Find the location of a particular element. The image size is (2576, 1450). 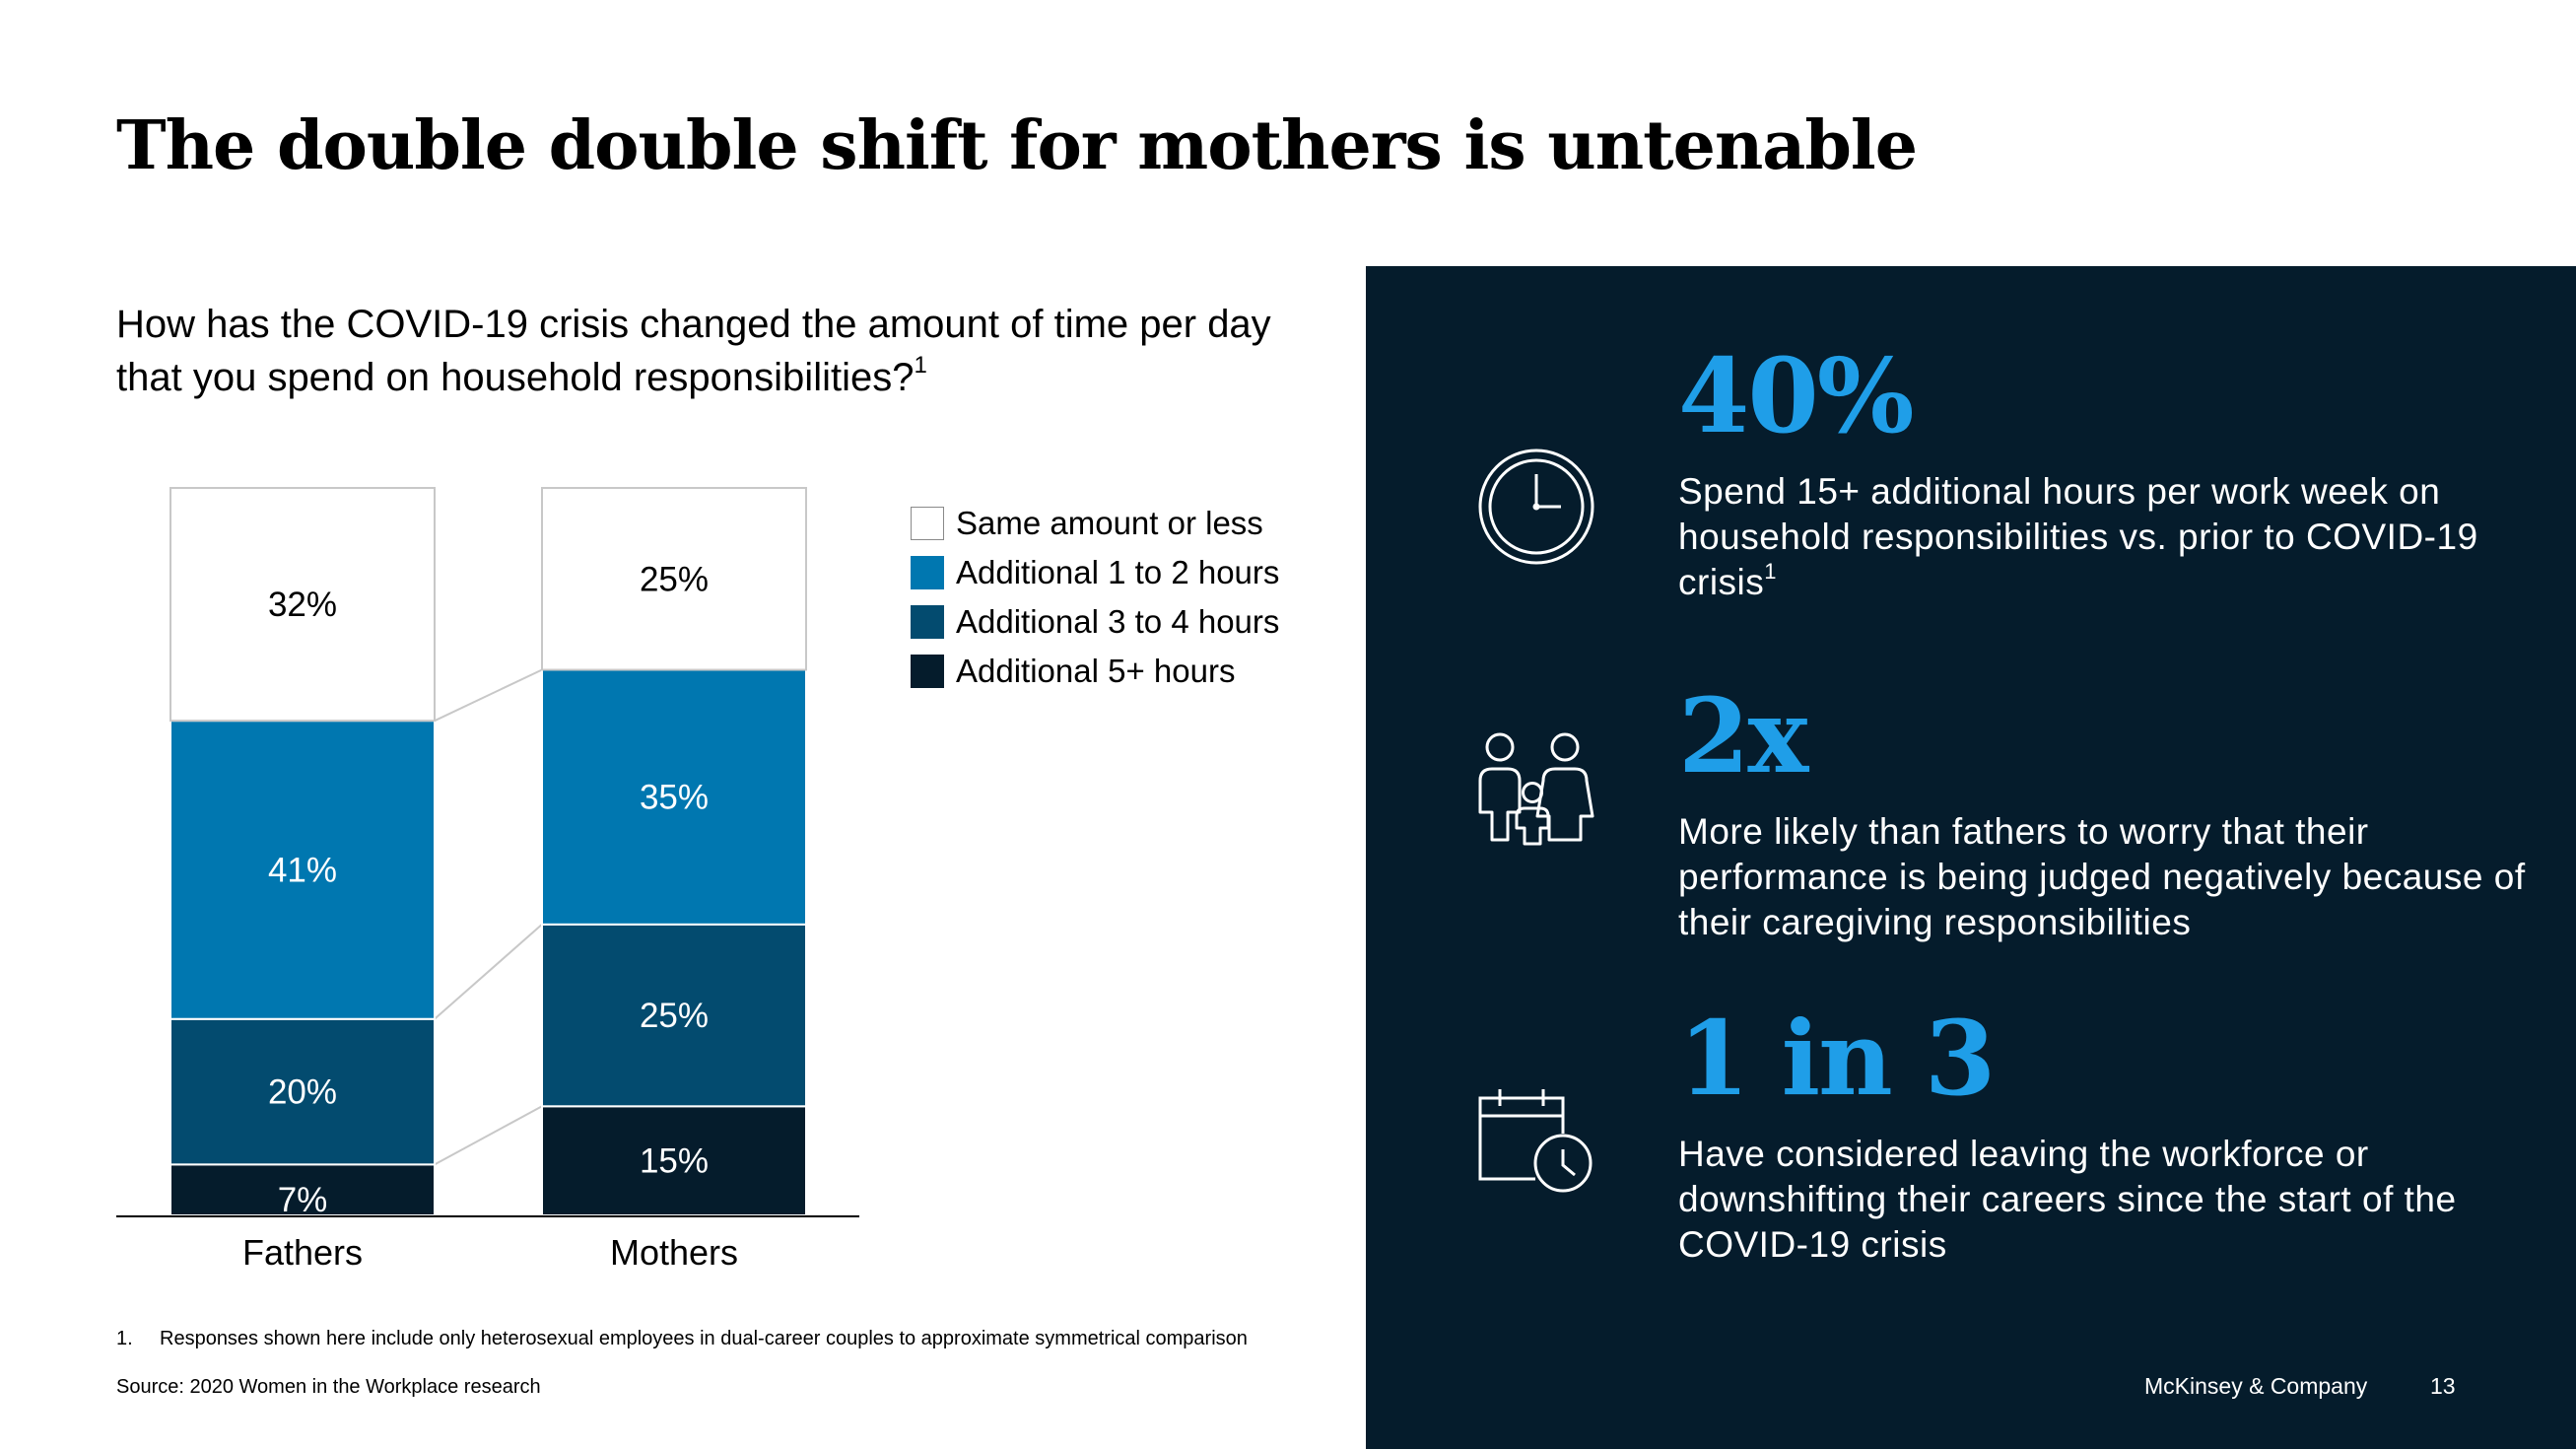

calendar-clock-icon is located at coordinates (1535, 1141).